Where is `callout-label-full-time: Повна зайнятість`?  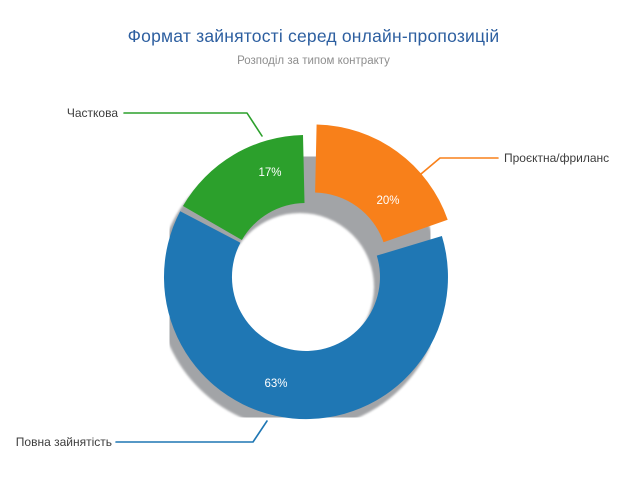 callout-label-full-time: Повна зайнятість is located at coordinates (64, 442).